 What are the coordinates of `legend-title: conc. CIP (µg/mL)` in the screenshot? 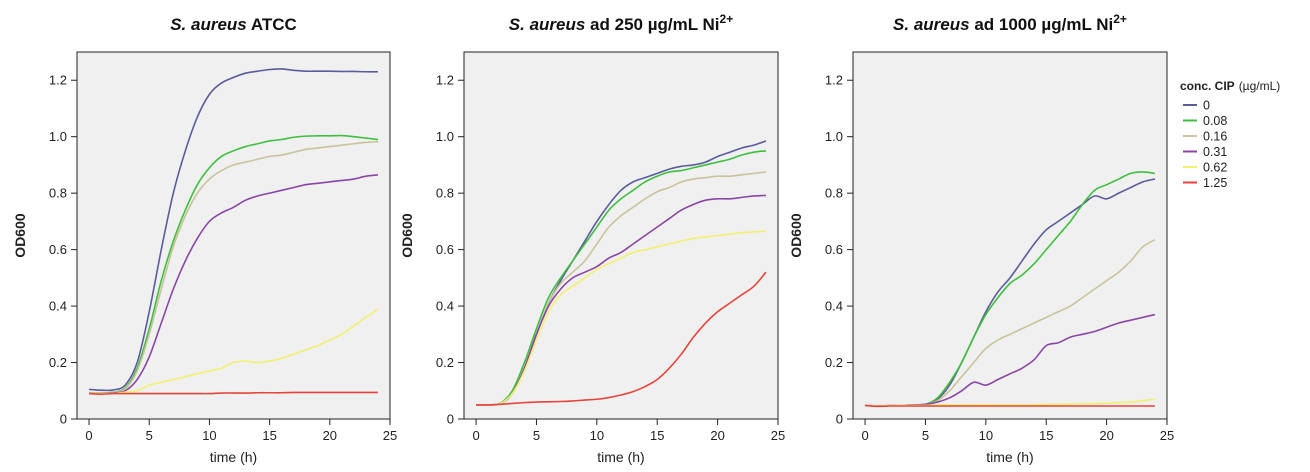 It's located at (1230, 86).